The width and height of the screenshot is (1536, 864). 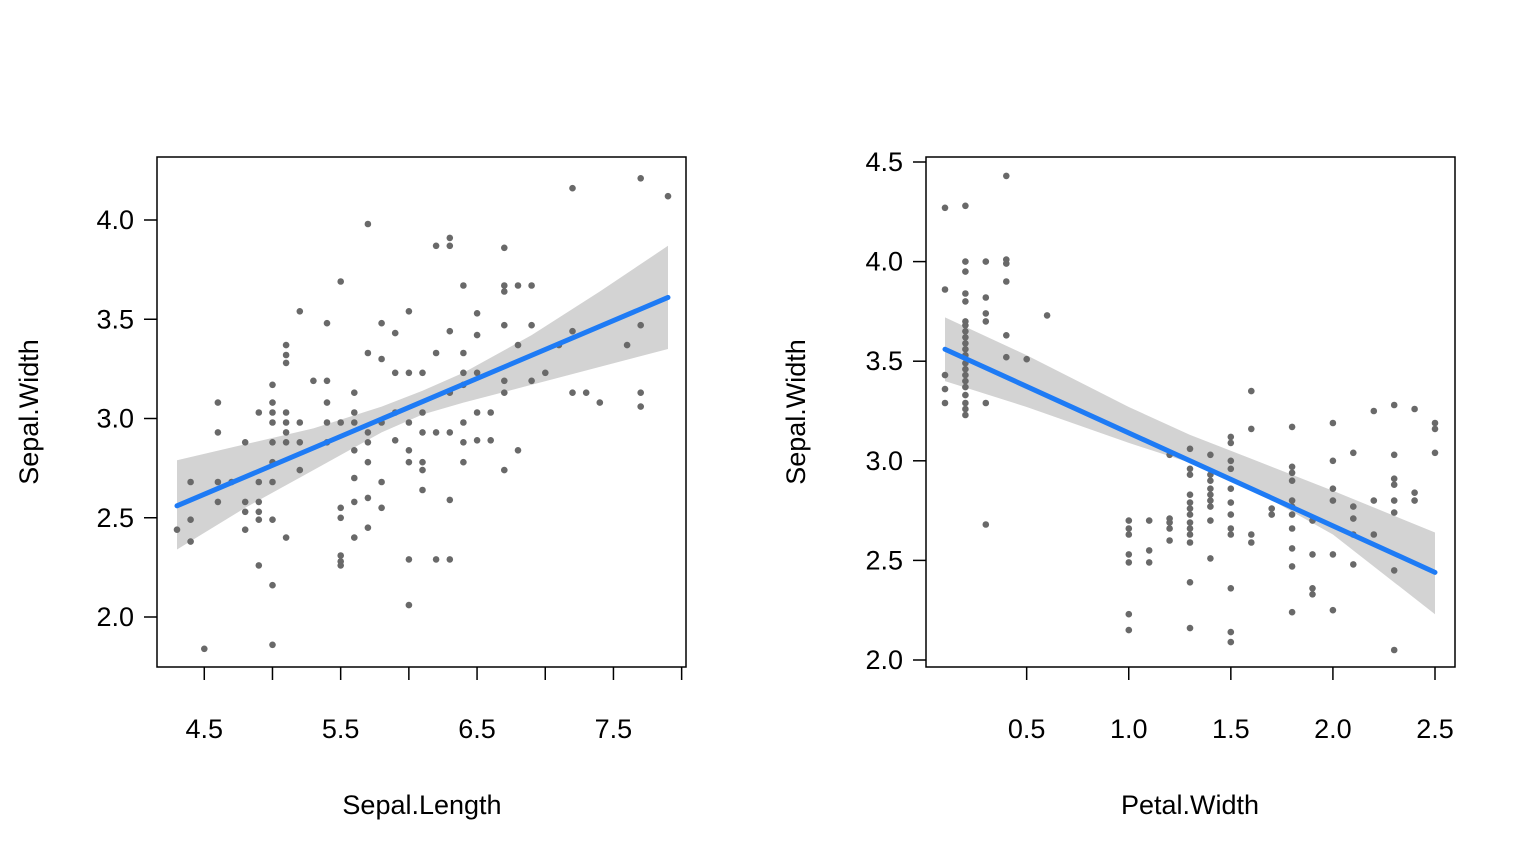 What do you see at coordinates (477, 729) in the screenshot?
I see `x-tick-label: 6.5` at bounding box center [477, 729].